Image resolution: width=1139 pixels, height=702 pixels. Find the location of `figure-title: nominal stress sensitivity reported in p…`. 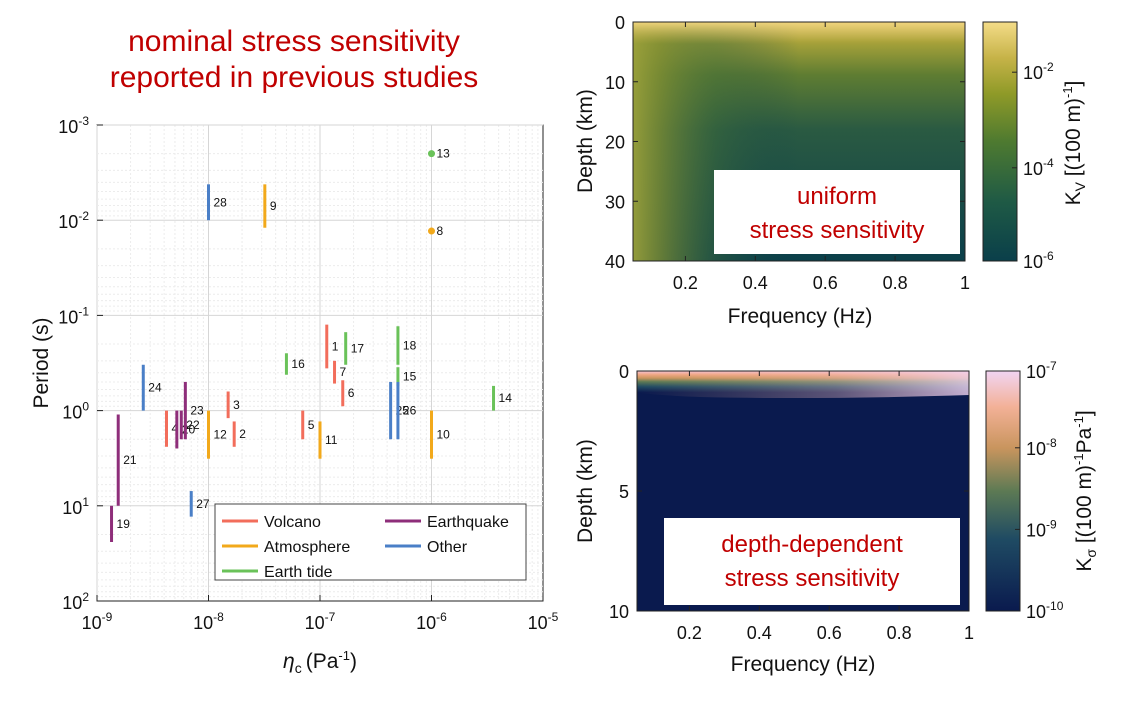

figure-title: nominal stress sensitivity reported in p… is located at coordinates (294, 59).